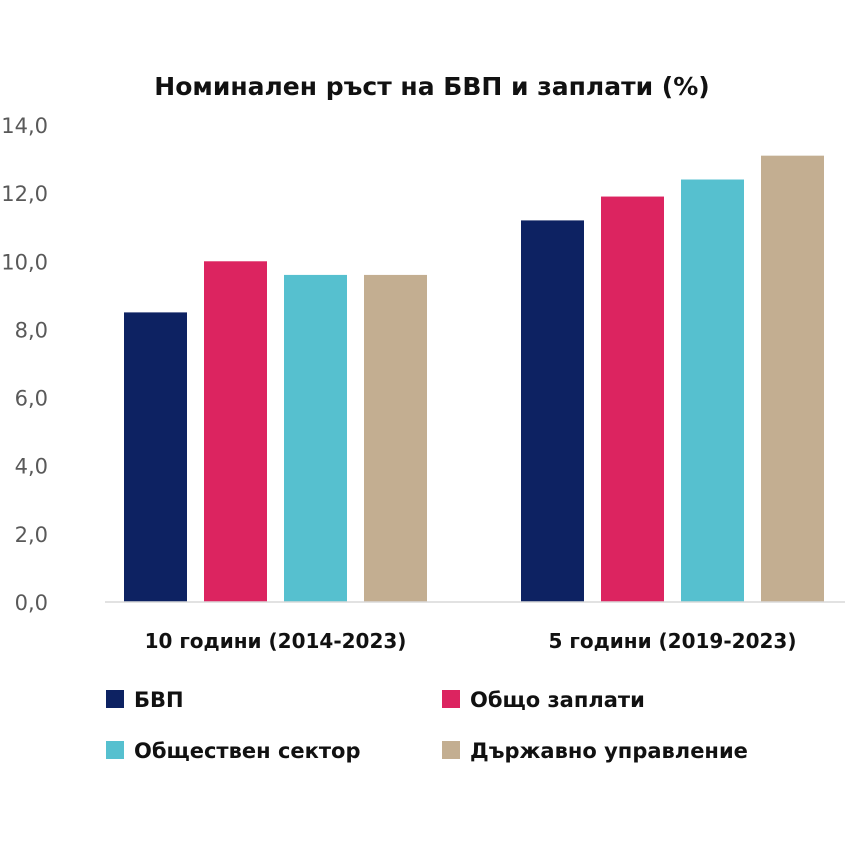  What do you see at coordinates (31, 603) in the screenshot?
I see `y-tick-label: 0,0` at bounding box center [31, 603].